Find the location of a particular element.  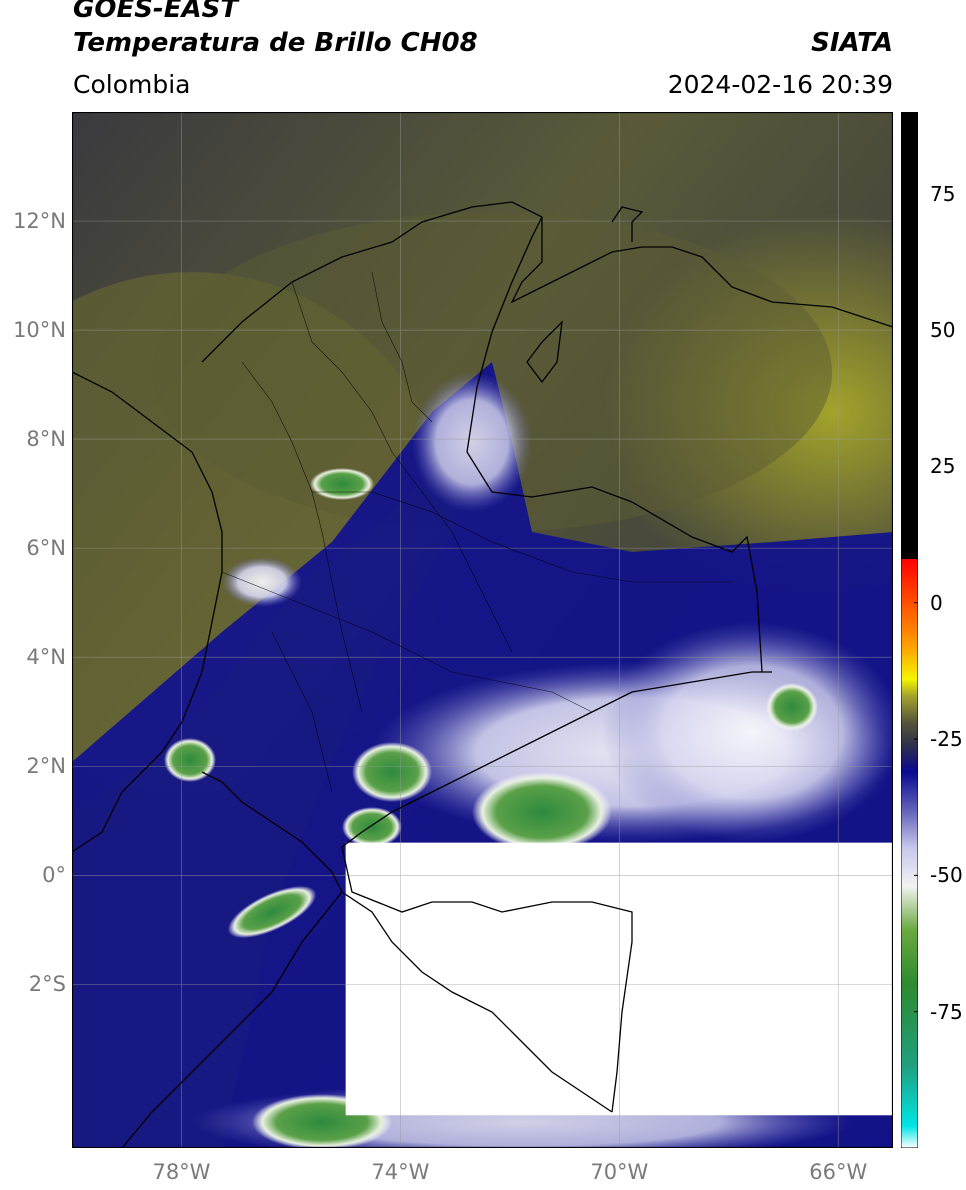

colorbar-tick-label: 25 is located at coordinates (943, 466).